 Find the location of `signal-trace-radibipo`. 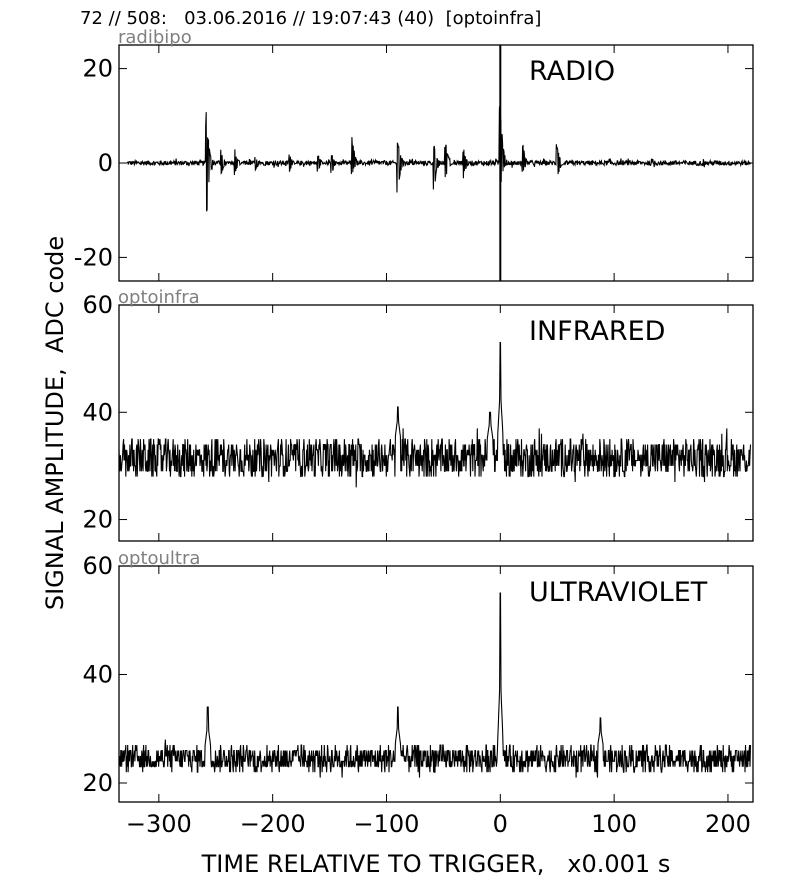

signal-trace-radibipo is located at coordinates (438, 158).